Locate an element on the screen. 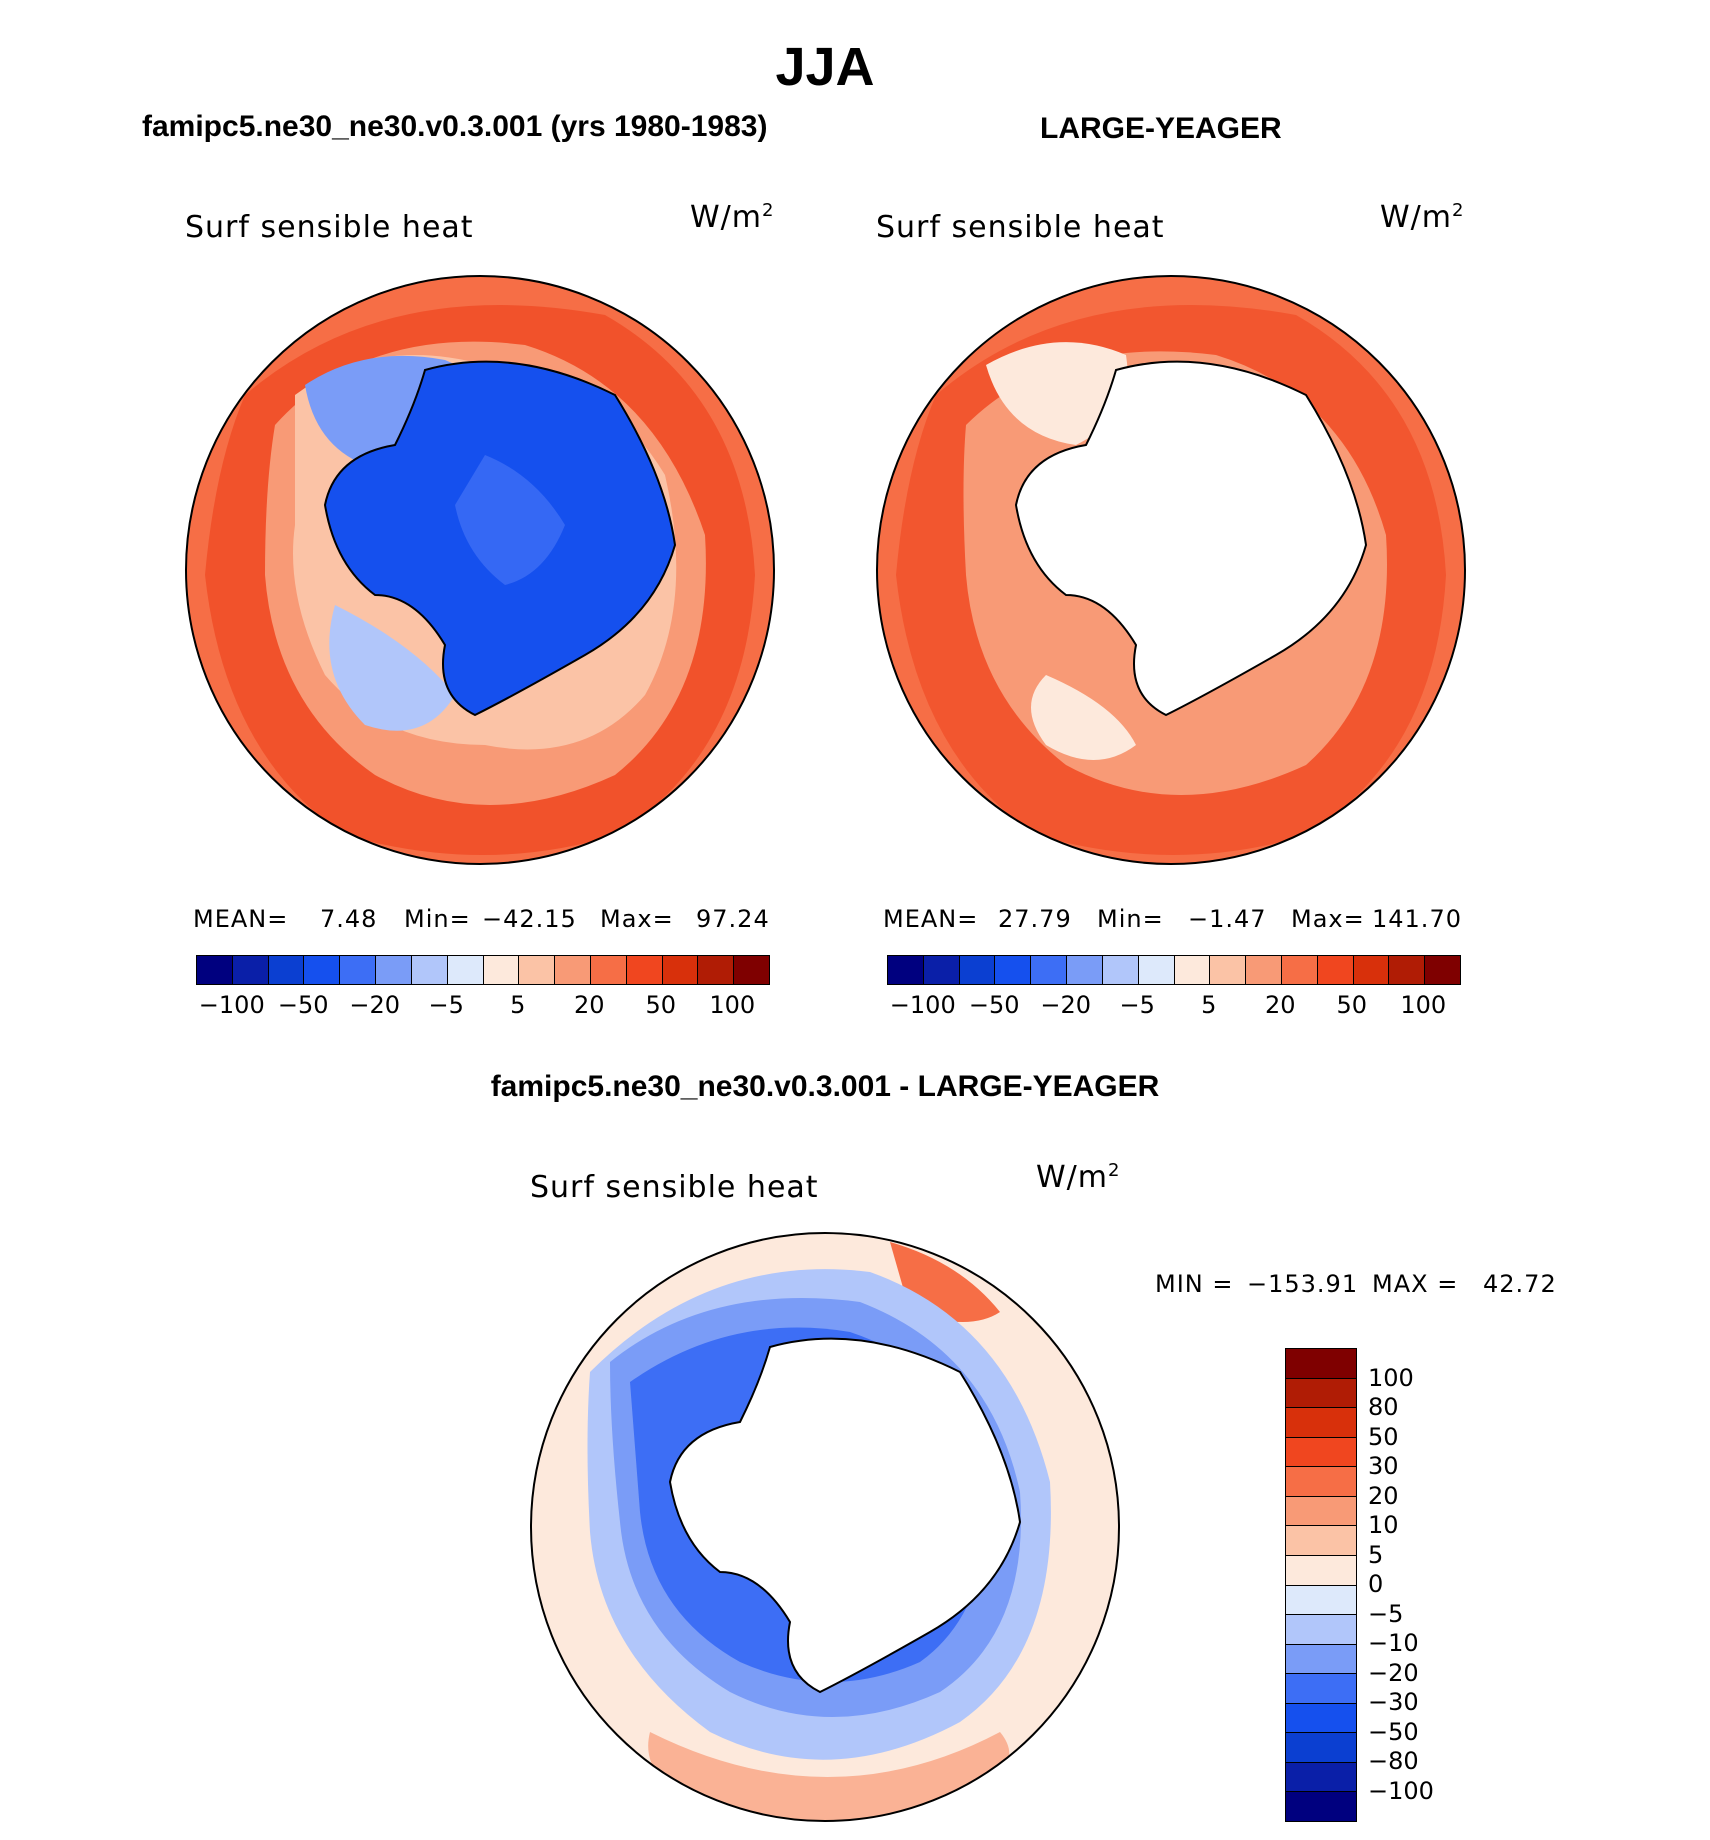  right-map-border is located at coordinates (1171, 570).